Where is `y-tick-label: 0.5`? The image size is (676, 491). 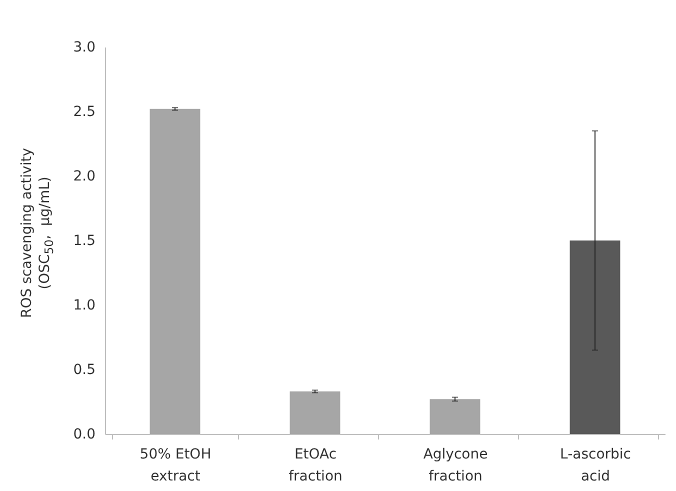
y-tick-label: 0.5 is located at coordinates (84, 370).